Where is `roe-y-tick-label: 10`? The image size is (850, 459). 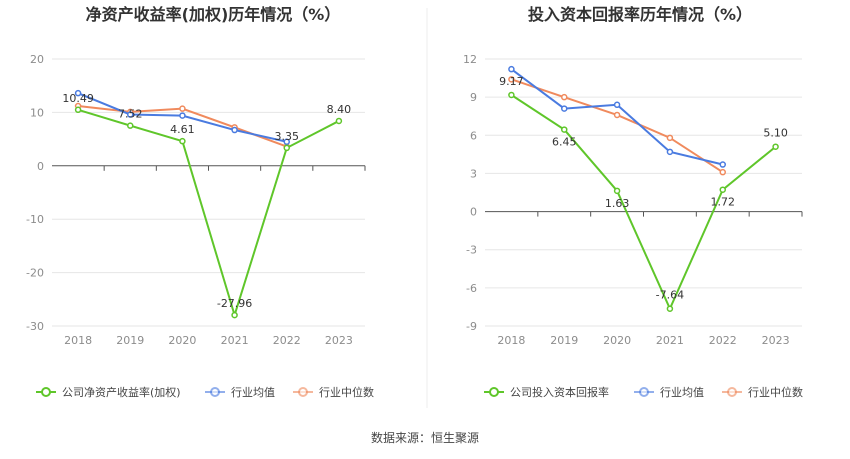 roe-y-tick-label: 10 is located at coordinates (37, 112).